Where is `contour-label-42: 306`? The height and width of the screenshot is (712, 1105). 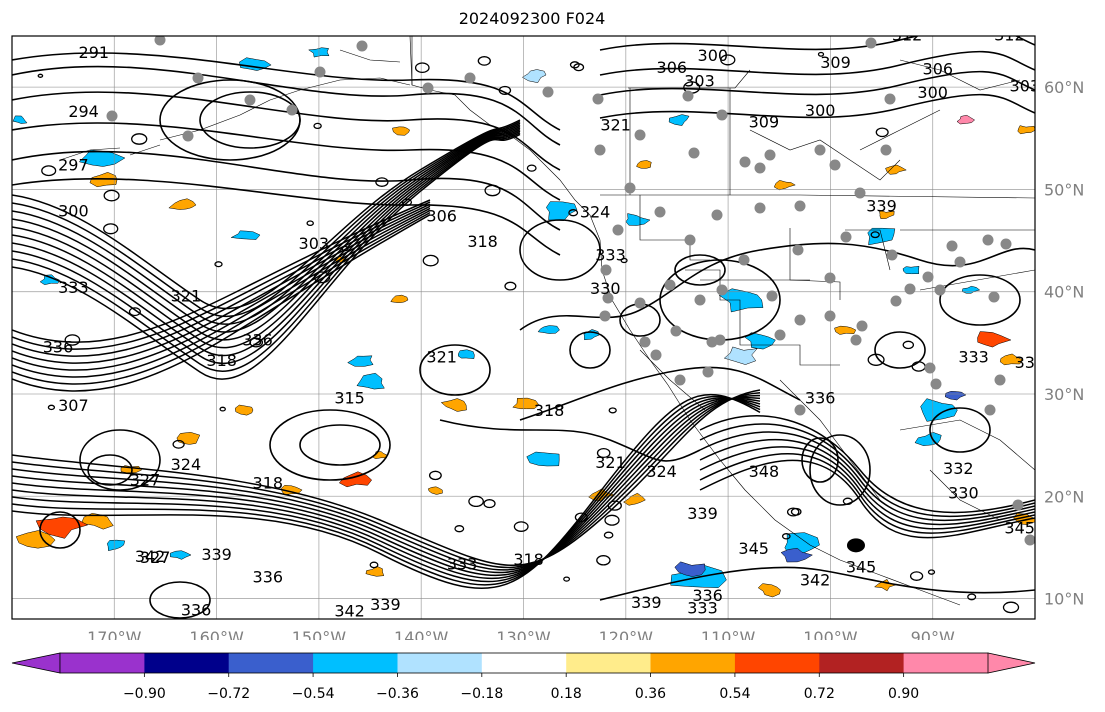 contour-label-42: 306 is located at coordinates (672, 67).